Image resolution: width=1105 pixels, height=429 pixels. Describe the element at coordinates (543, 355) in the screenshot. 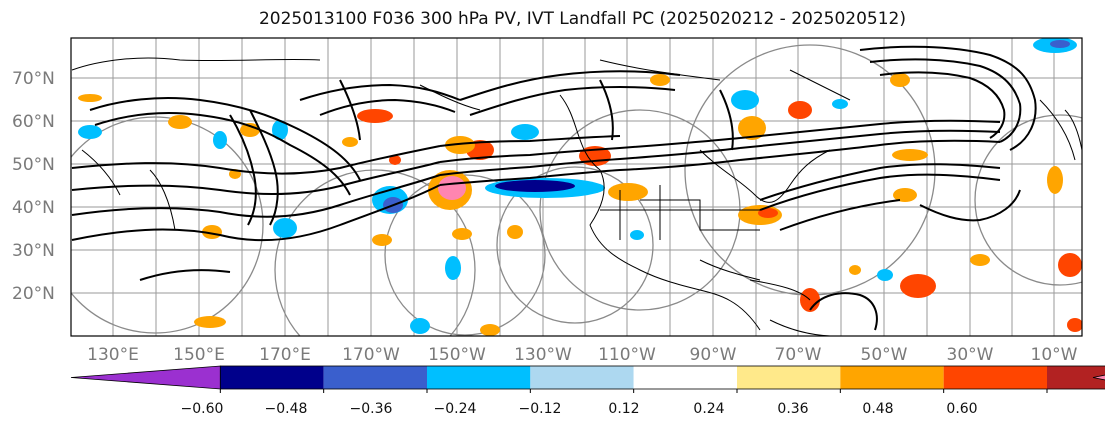

I see `lon-label: 130°W` at that location.